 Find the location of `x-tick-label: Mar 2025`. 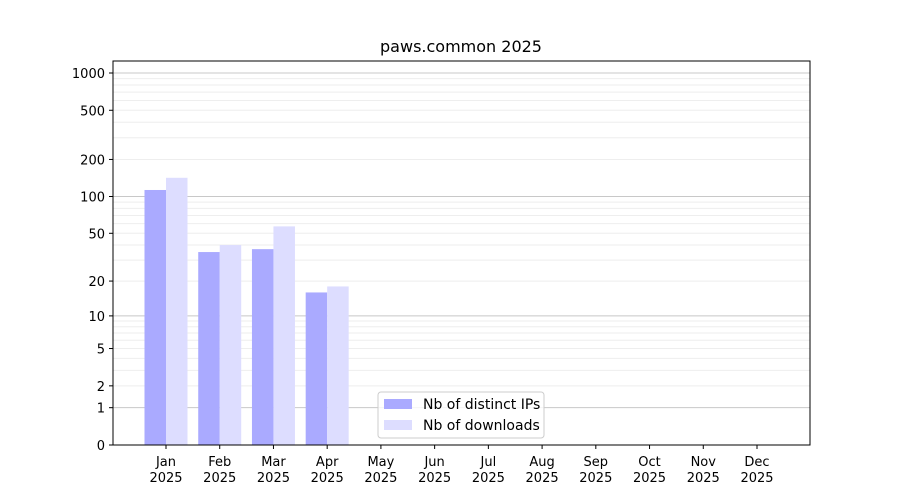

x-tick-label: Mar 2025 is located at coordinates (273, 470).